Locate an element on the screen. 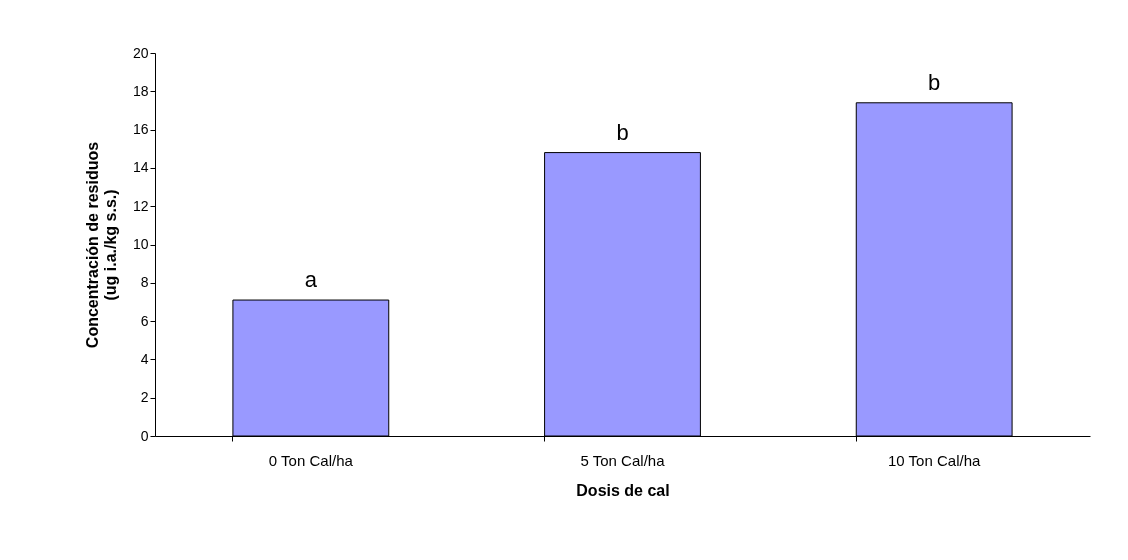 Image resolution: width=1128 pixels, height=560 pixels. x-tick-label: 5 Ton Cal/ha is located at coordinates (623, 460).